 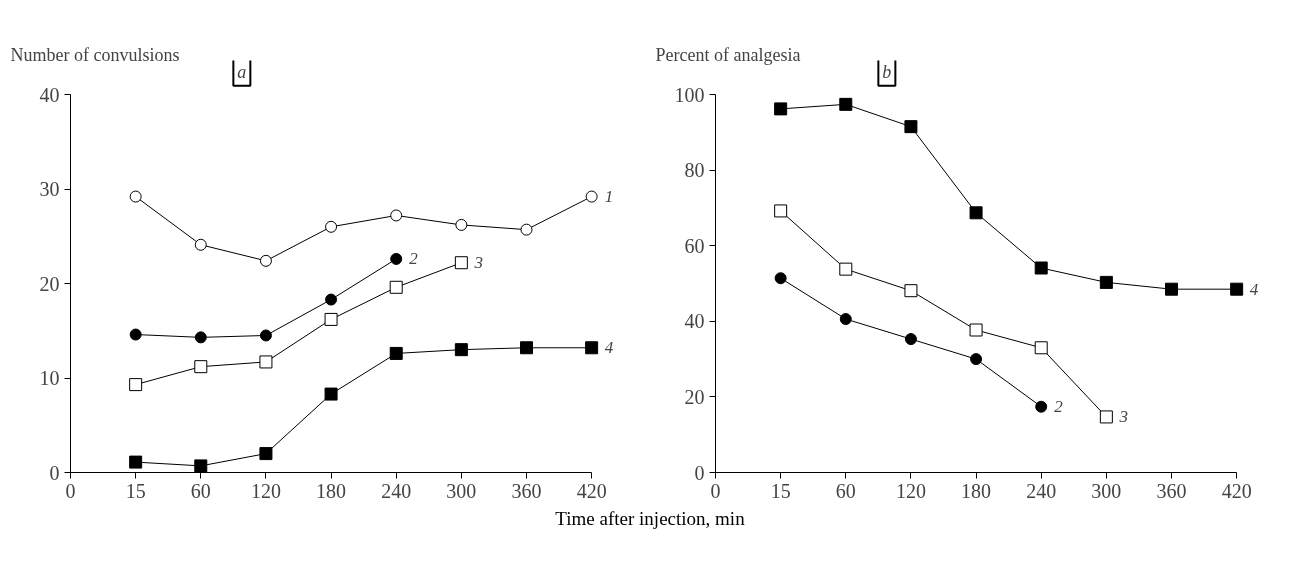 I want to click on y-tick-label: 30, so click(x=49, y=189).